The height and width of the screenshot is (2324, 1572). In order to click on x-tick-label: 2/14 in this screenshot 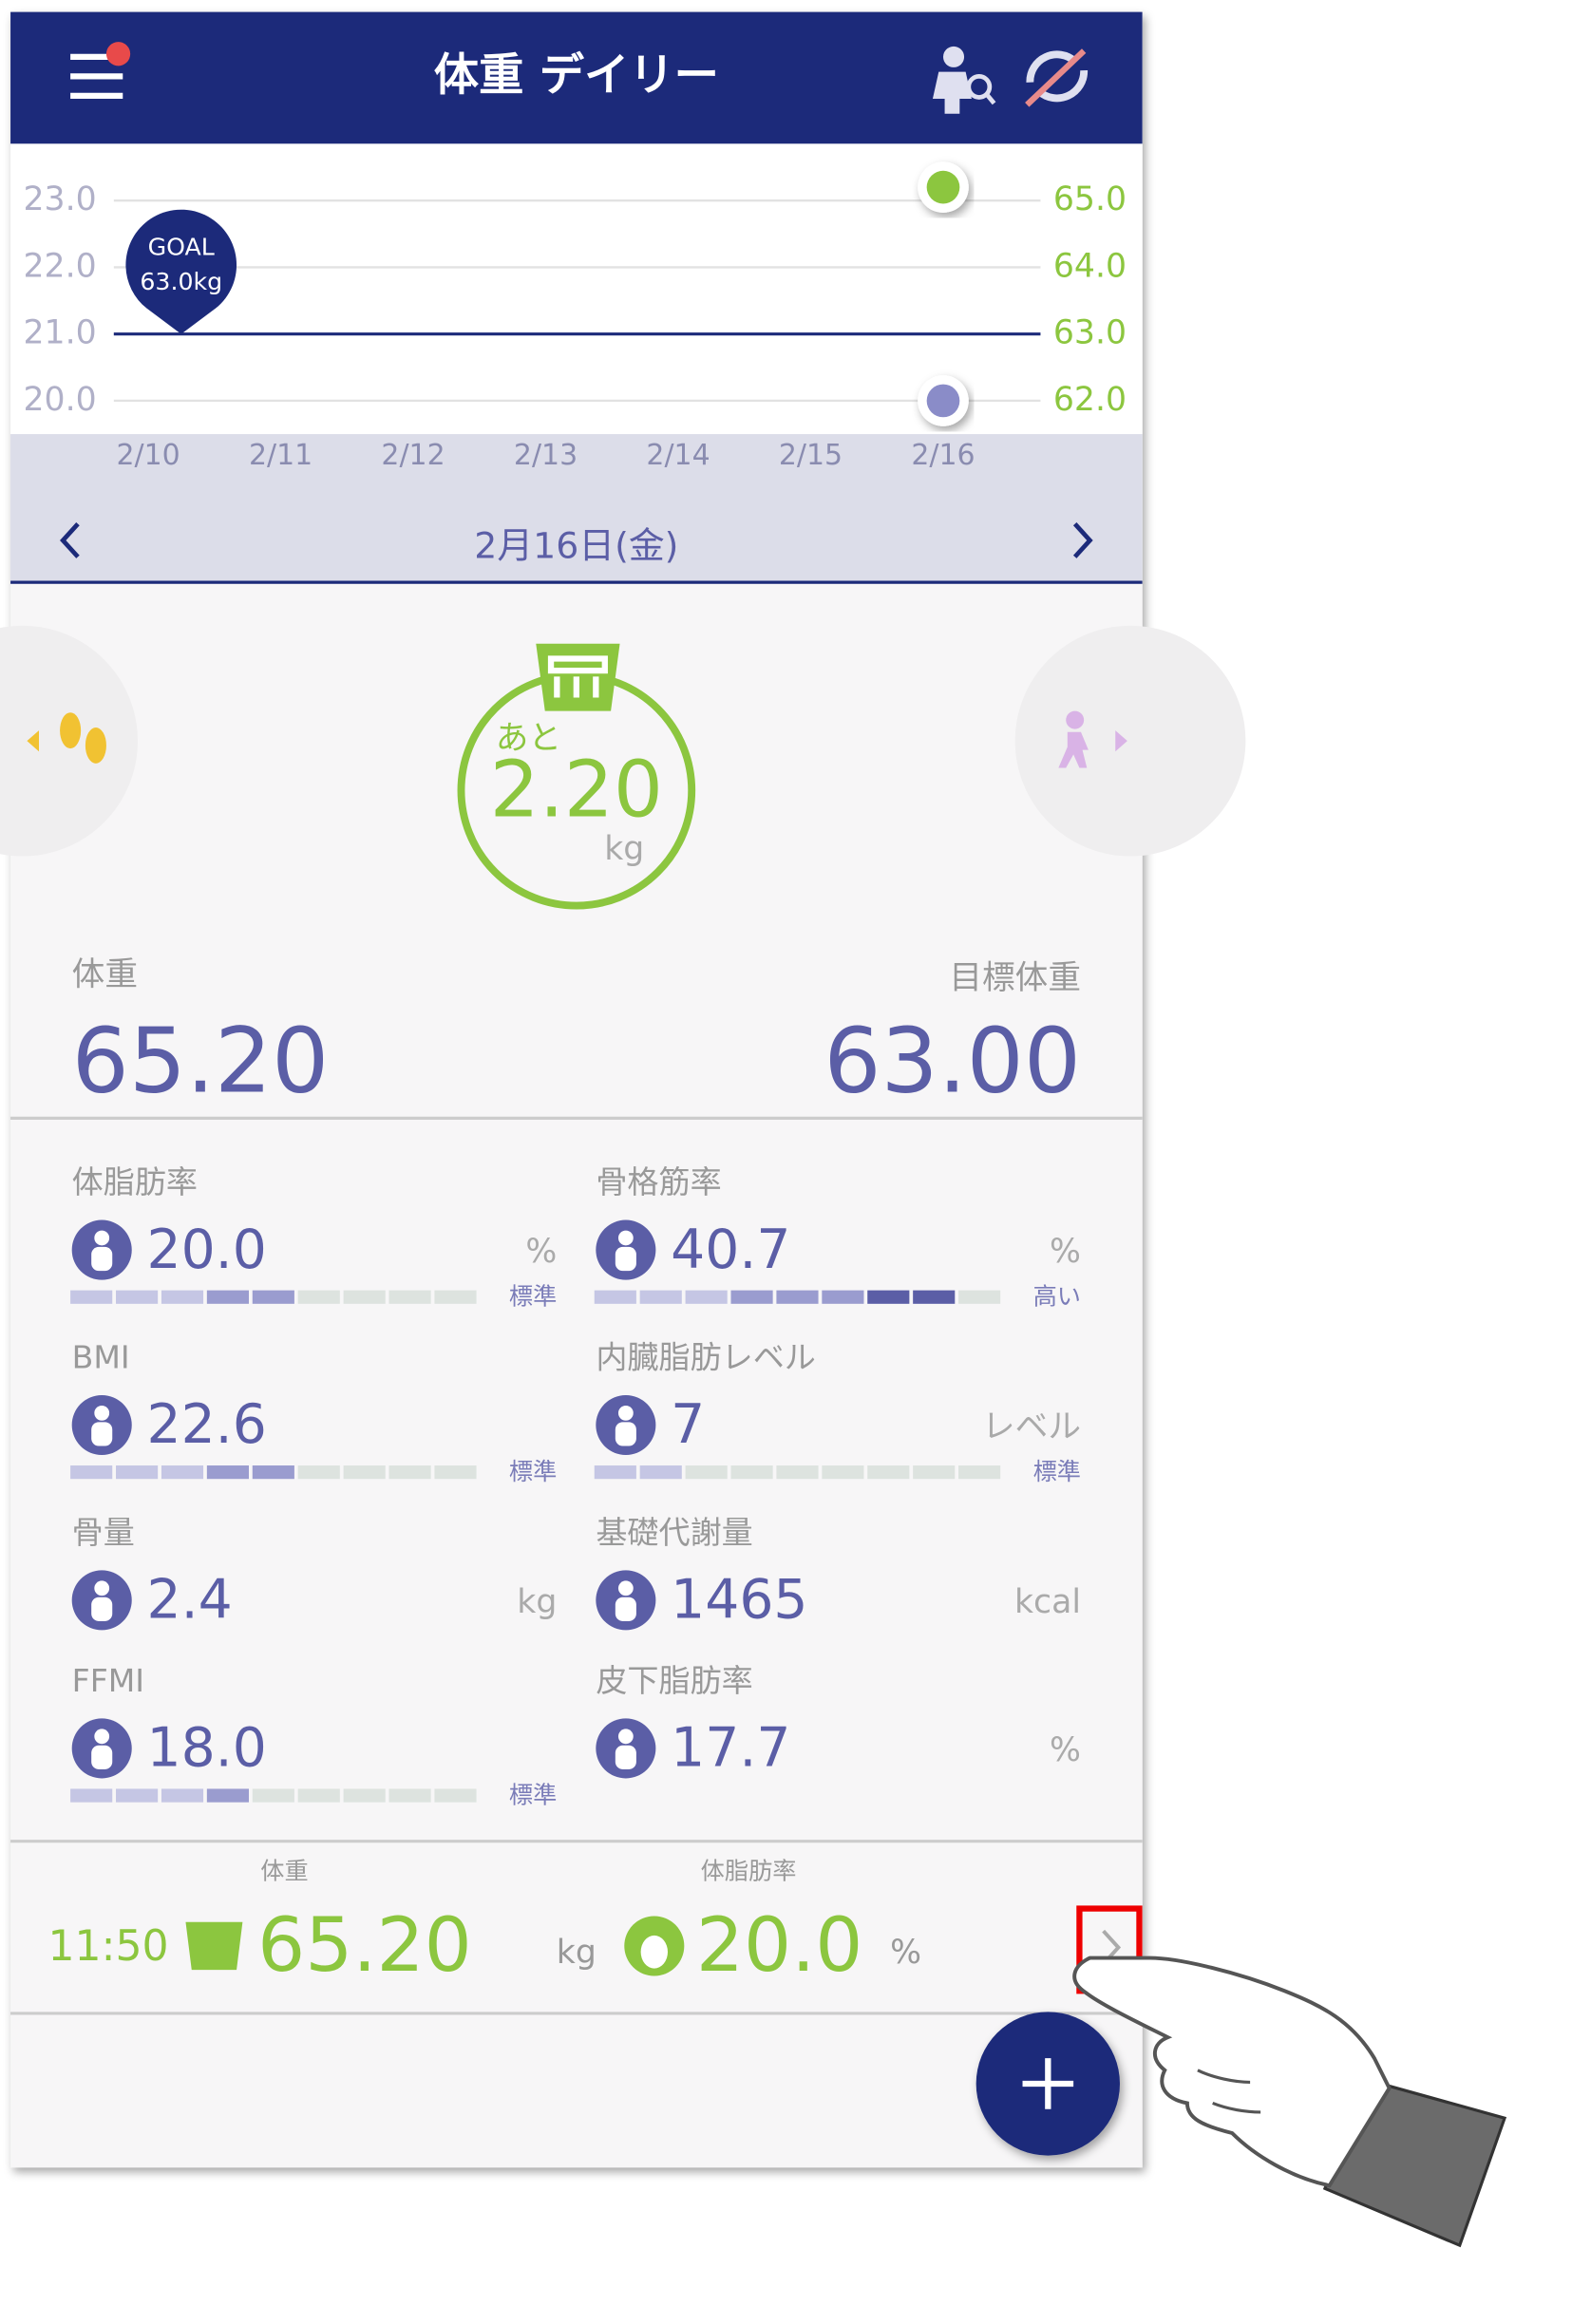, I will do `click(678, 455)`.